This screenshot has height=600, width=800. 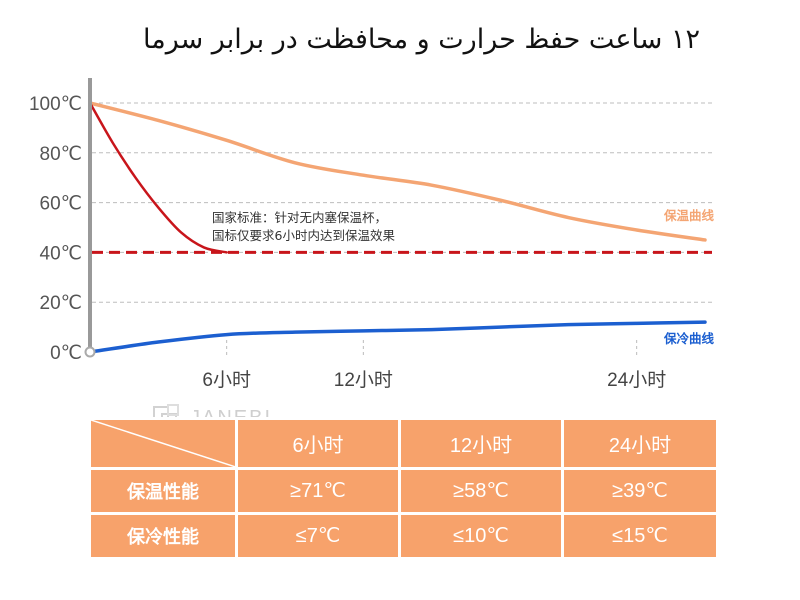 What do you see at coordinates (61, 154) in the screenshot?
I see `y-tick-label: 80℃` at bounding box center [61, 154].